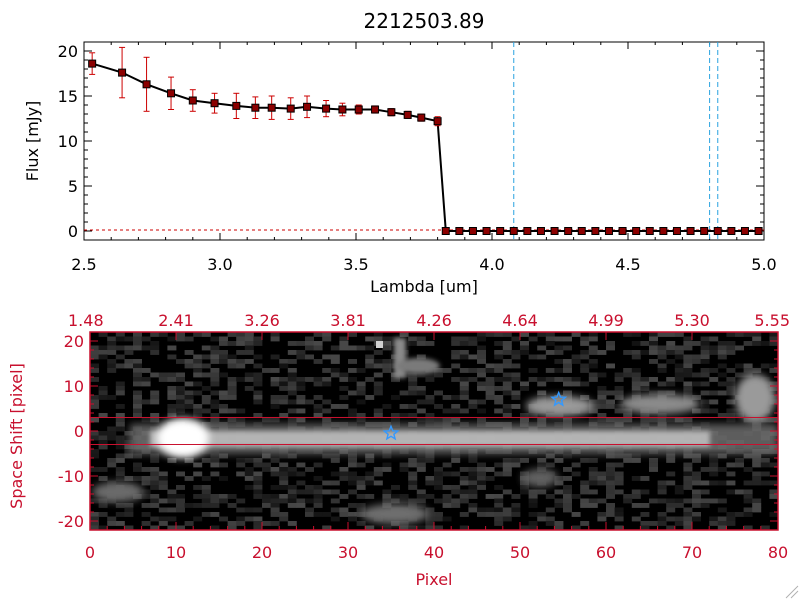 The height and width of the screenshot is (600, 800). I want to click on hot-pixel, so click(379, 344).